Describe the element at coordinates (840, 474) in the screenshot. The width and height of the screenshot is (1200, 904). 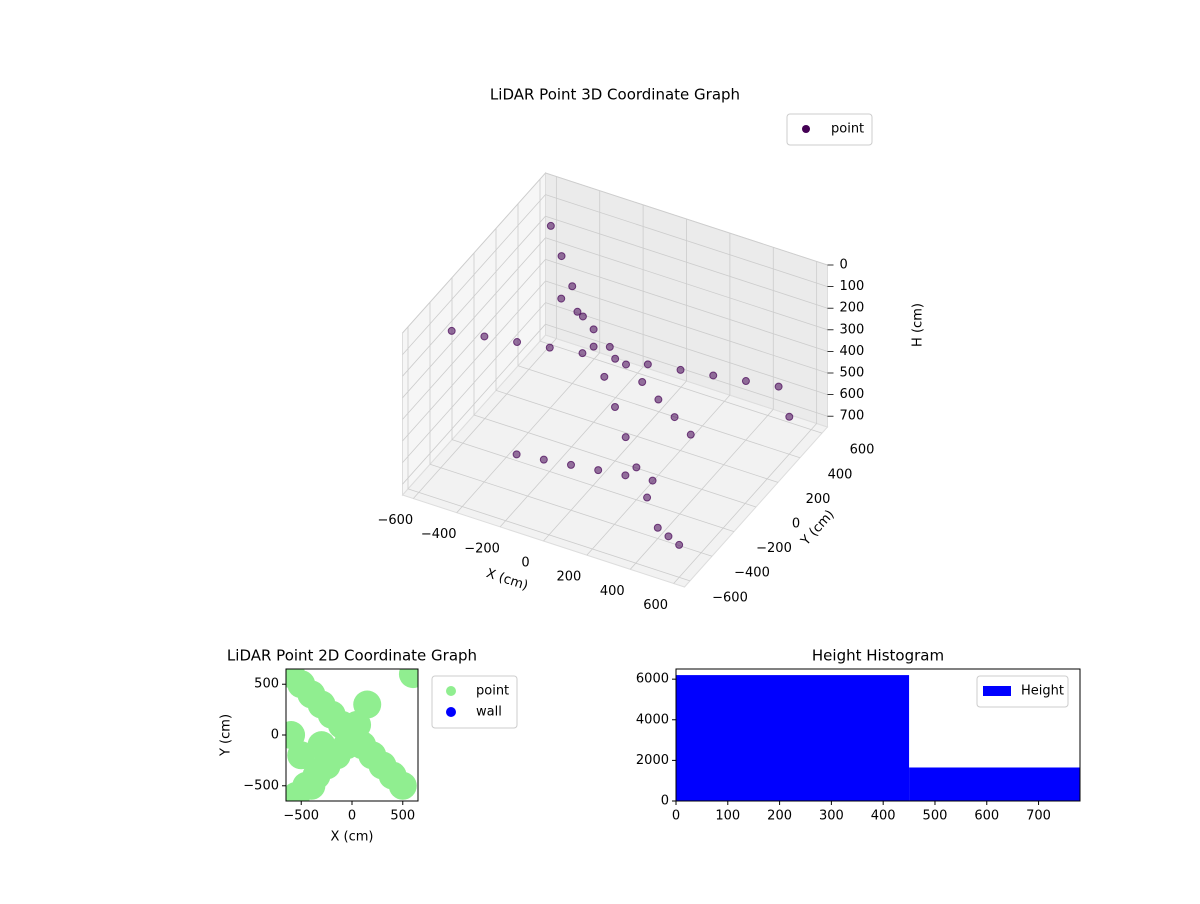
I see `y-tick-label: 400` at that location.